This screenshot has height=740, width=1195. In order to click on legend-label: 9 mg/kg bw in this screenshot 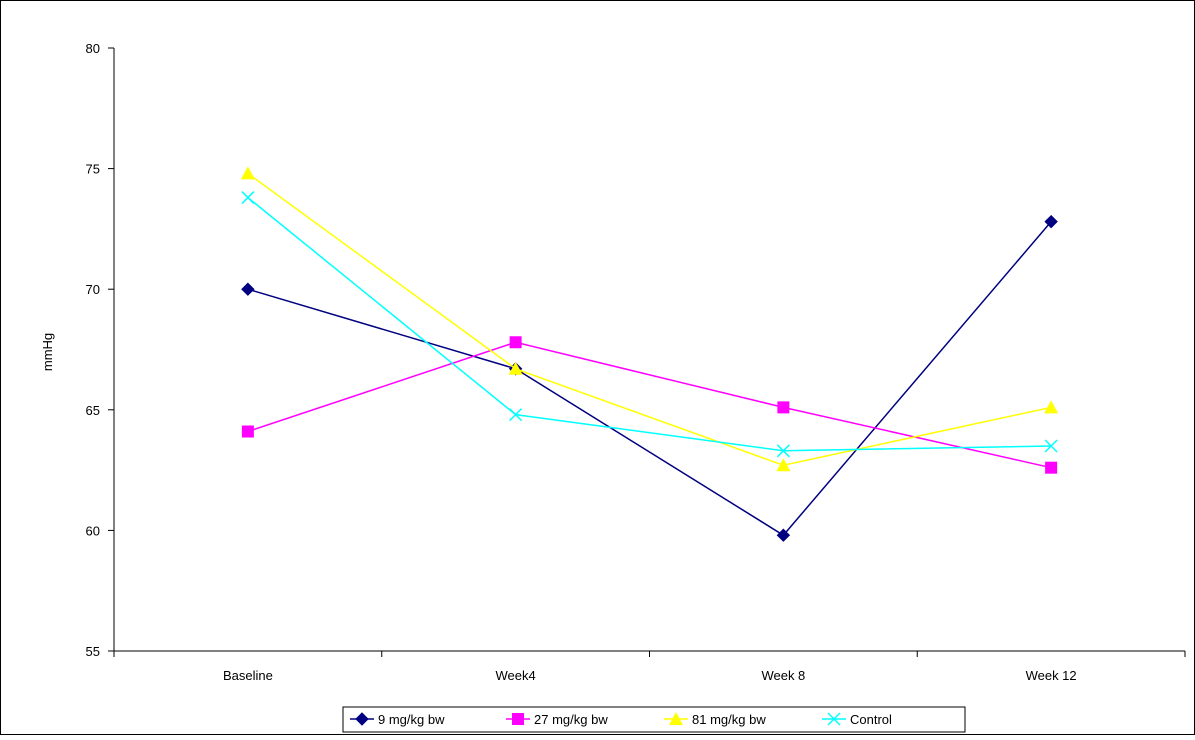, I will do `click(411, 719)`.